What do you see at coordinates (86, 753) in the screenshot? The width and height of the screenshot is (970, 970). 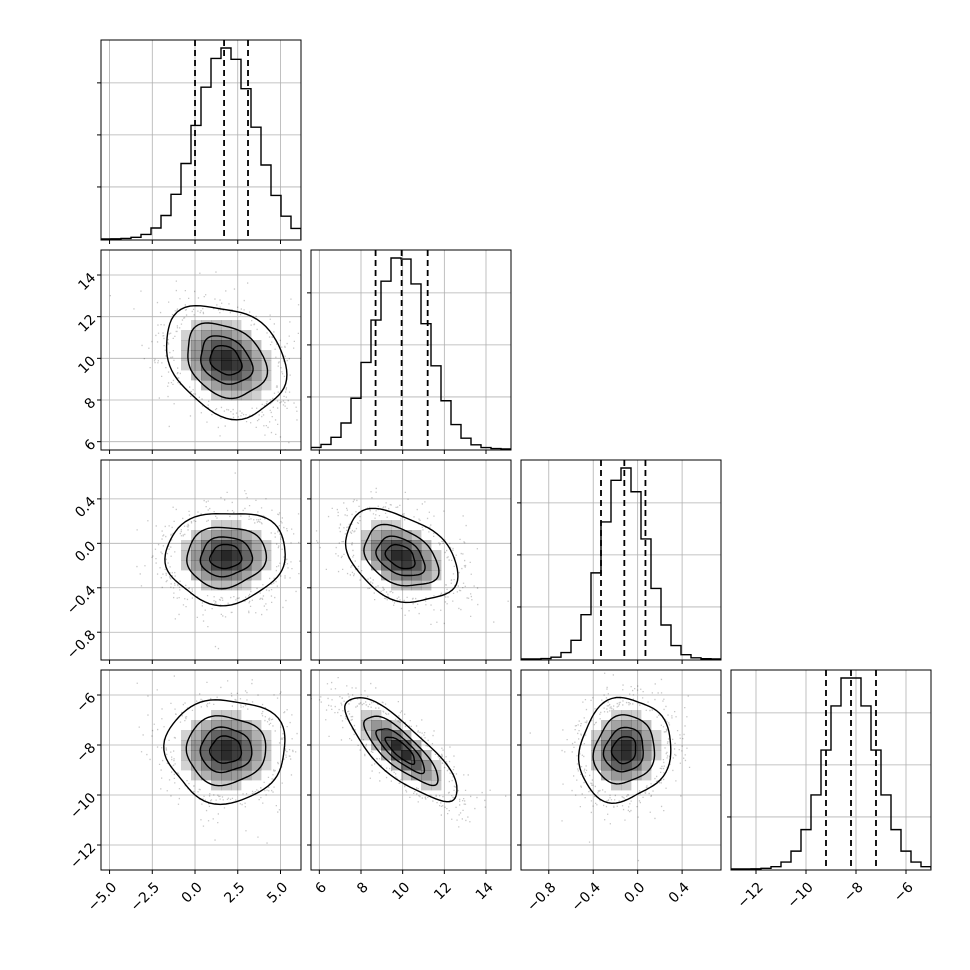 I see `y-tick-label: −8` at bounding box center [86, 753].